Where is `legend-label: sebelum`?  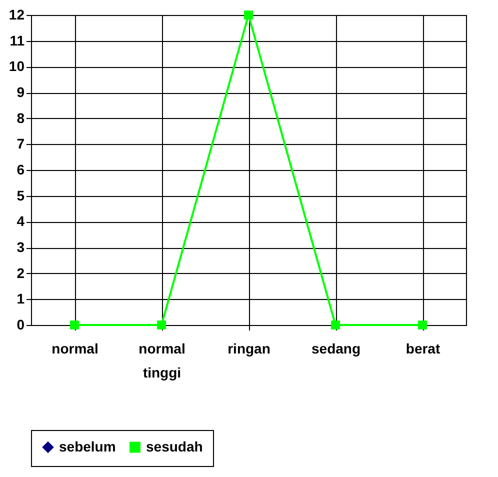 legend-label: sebelum is located at coordinates (87, 446).